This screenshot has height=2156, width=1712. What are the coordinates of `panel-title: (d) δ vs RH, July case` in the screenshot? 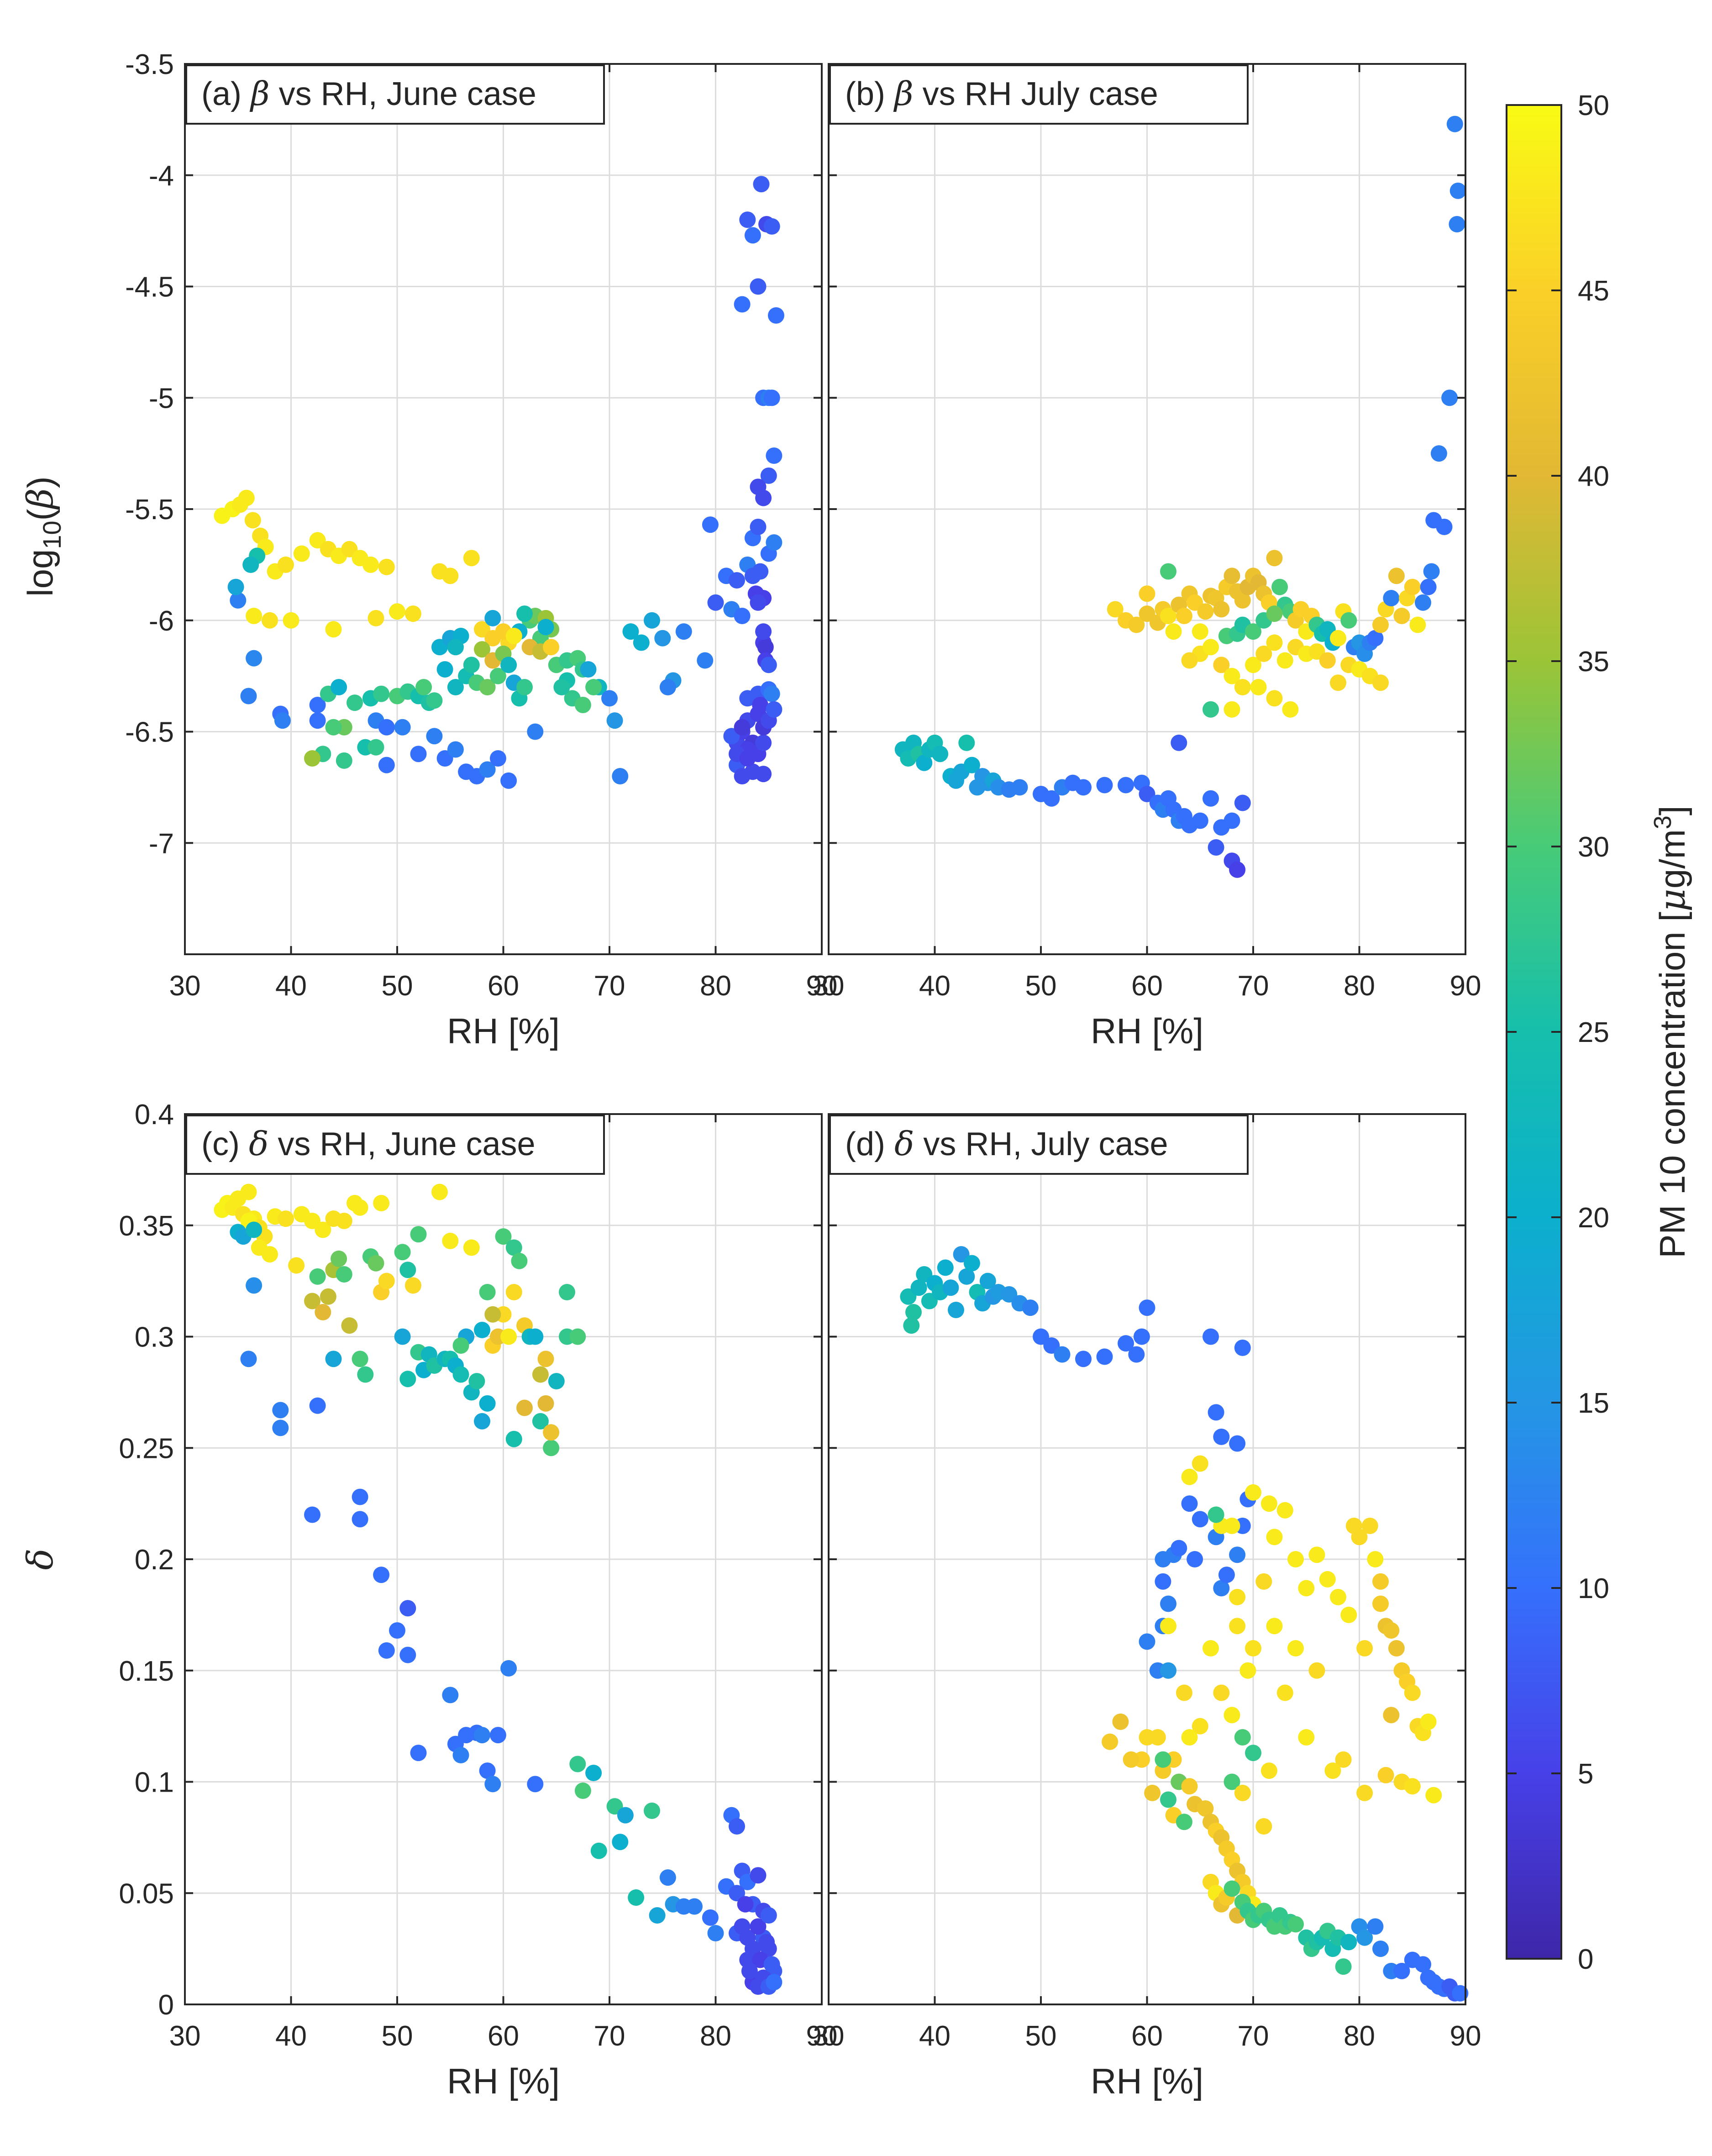 It's located at (1006, 1144).